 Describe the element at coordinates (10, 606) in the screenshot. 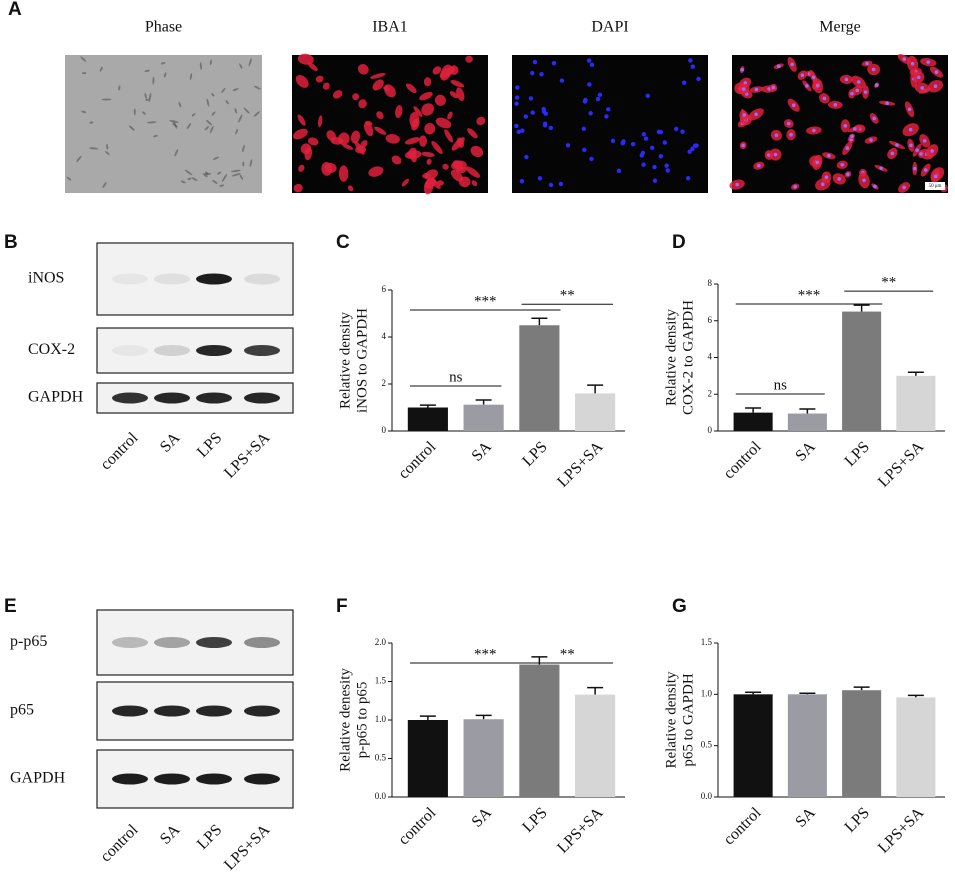

I see `panel-letter: E` at that location.